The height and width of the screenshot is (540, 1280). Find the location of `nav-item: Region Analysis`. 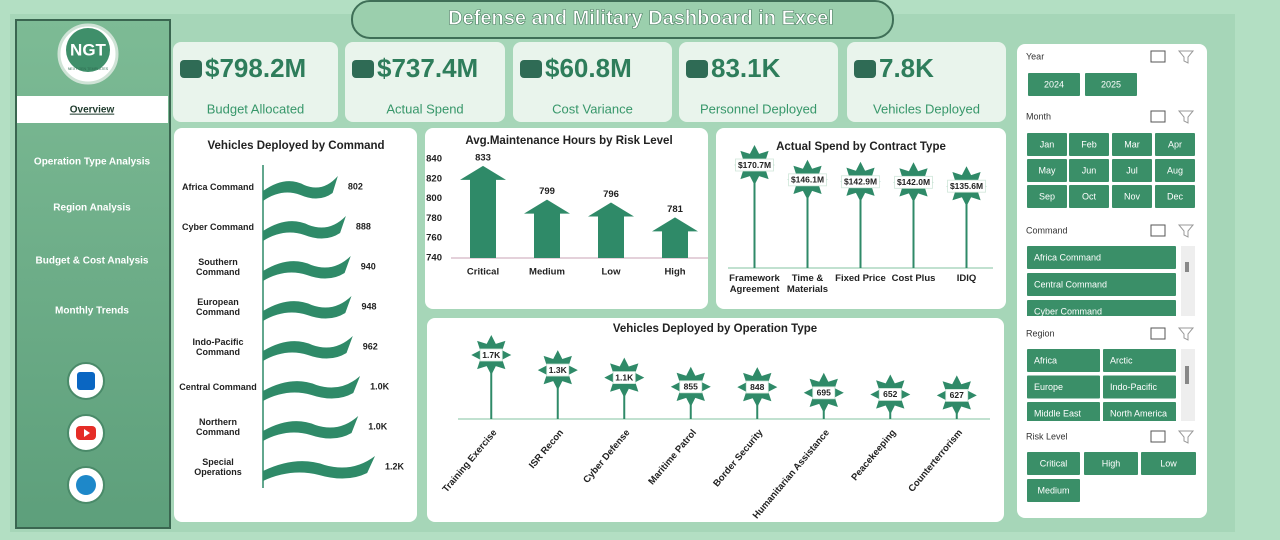

nav-item: Region Analysis is located at coordinates (92, 208).